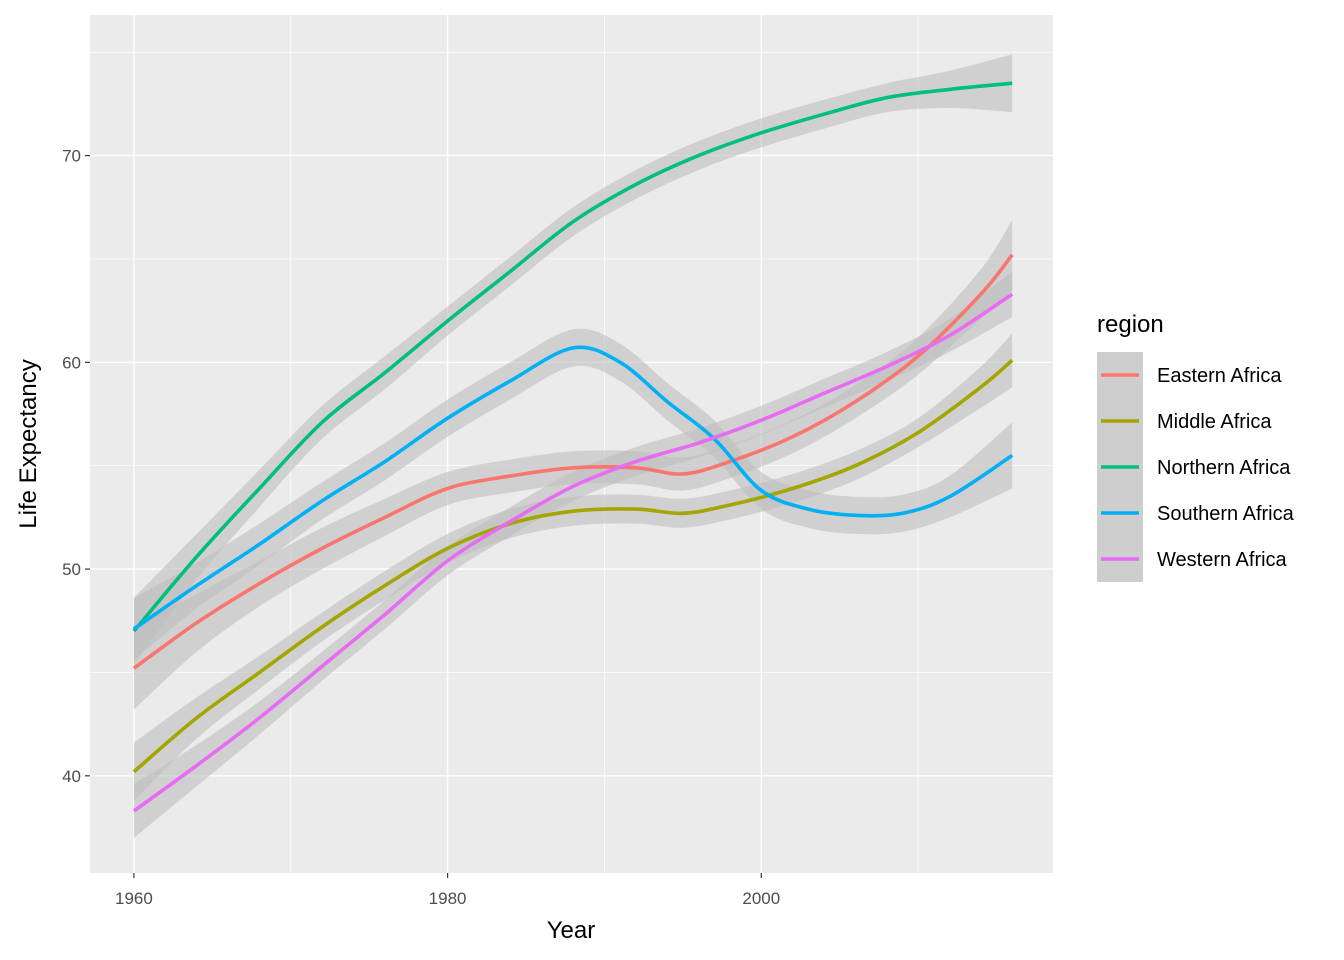 This screenshot has height=960, width=1344. What do you see at coordinates (761, 898) in the screenshot?
I see `x-tick-label: 2000` at bounding box center [761, 898].